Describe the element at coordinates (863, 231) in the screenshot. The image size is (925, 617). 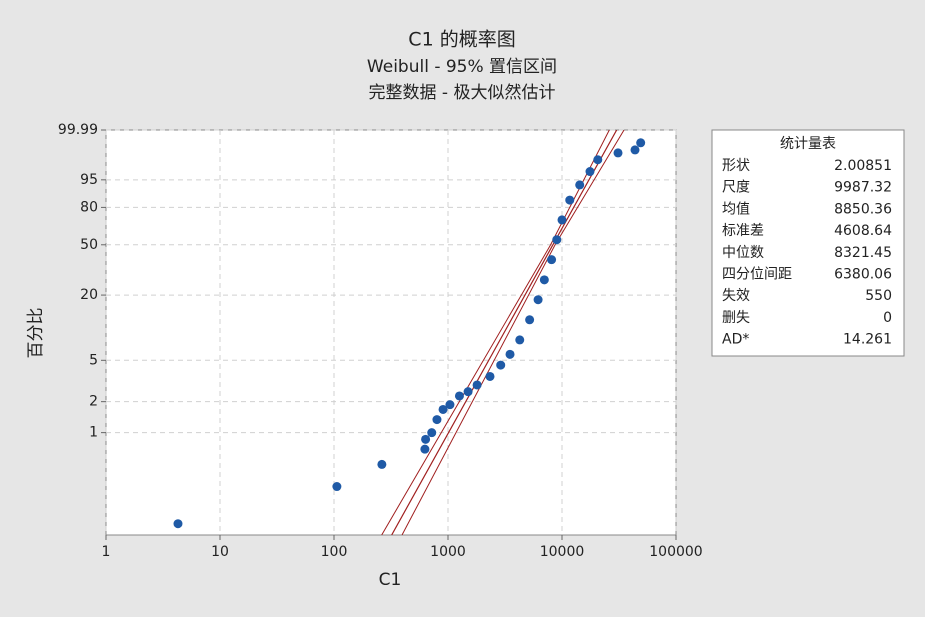
I see `stats-value: 4608.64` at that location.